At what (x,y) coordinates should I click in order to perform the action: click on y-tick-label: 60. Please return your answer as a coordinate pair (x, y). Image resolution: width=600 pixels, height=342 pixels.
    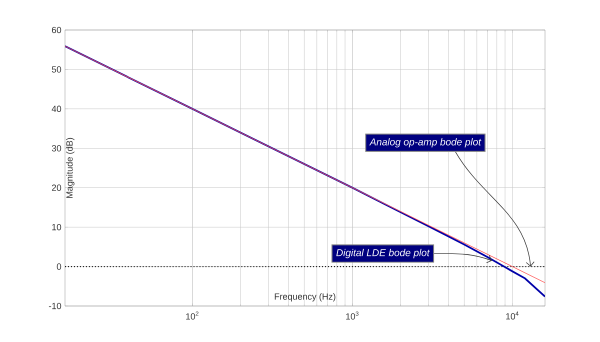
    Looking at the image, I should click on (57, 30).